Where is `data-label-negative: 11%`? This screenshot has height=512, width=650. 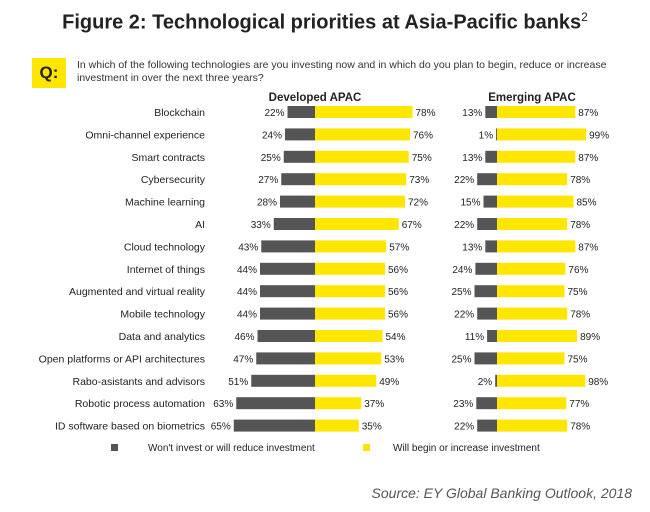 data-label-negative: 11% is located at coordinates (474, 337).